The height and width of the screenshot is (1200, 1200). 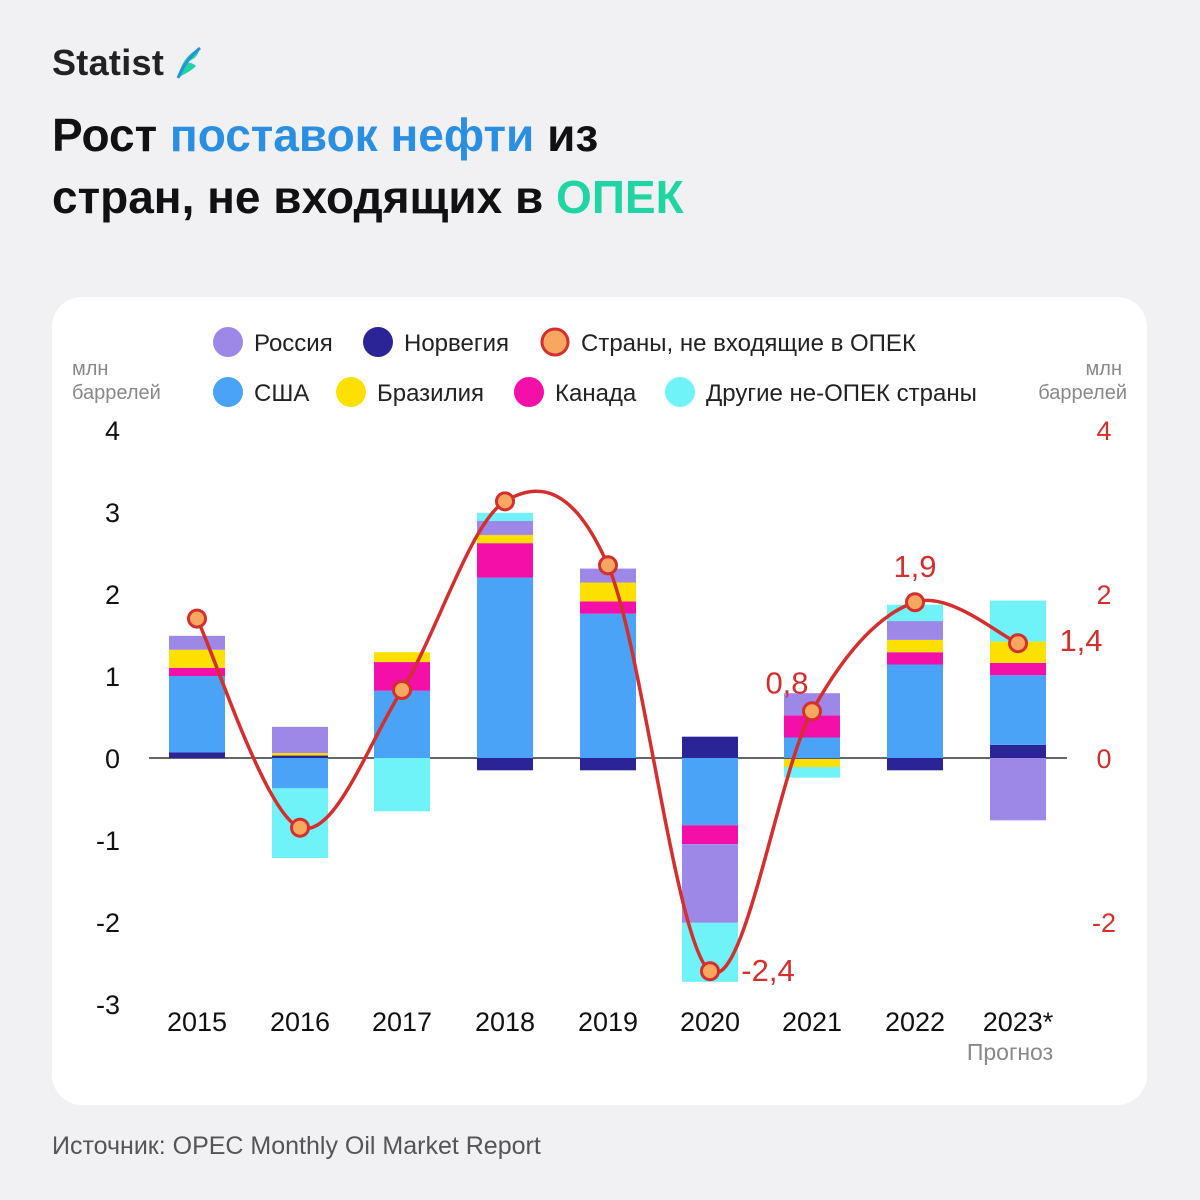 I want to click on left-tick-label: 1, so click(x=112, y=677).